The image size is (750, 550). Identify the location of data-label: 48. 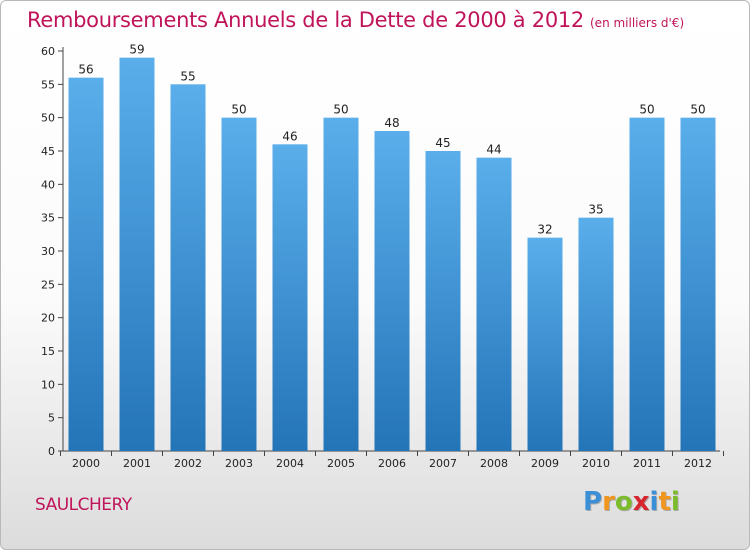
(391, 123).